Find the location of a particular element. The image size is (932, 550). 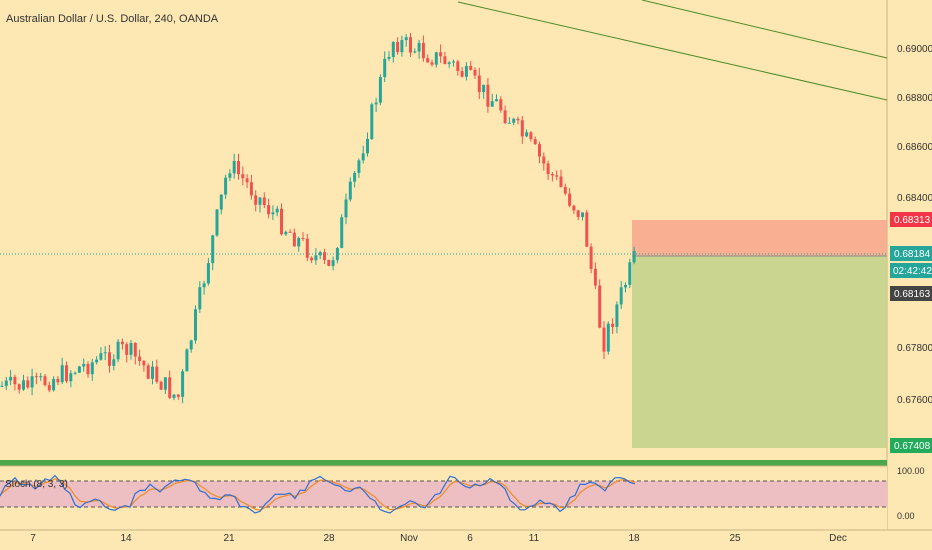

take-profit-zone is located at coordinates (759, 352).